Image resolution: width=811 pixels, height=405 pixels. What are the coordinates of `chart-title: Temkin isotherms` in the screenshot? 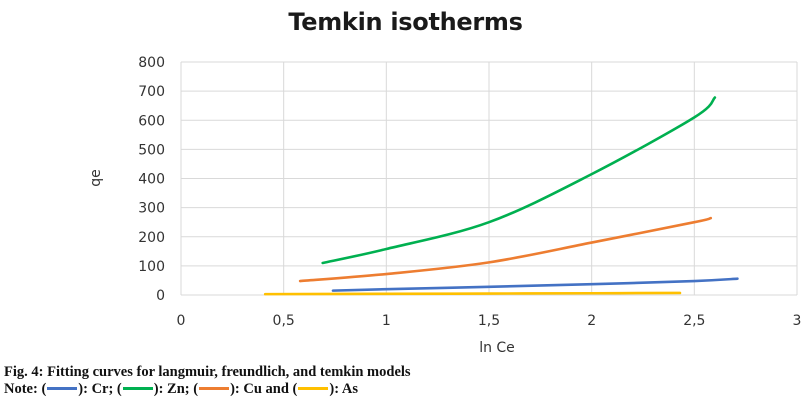 It's located at (405, 22).